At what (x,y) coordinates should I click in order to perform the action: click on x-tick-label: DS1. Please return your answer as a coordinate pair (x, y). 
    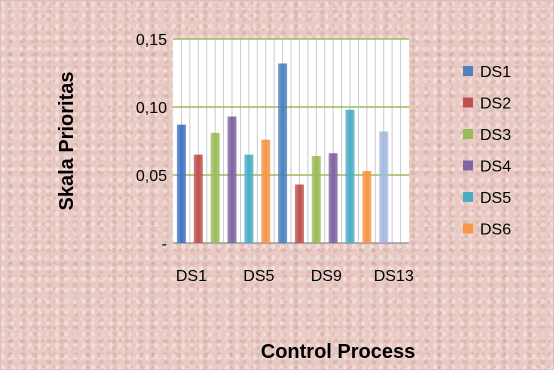
    Looking at the image, I should click on (191, 276).